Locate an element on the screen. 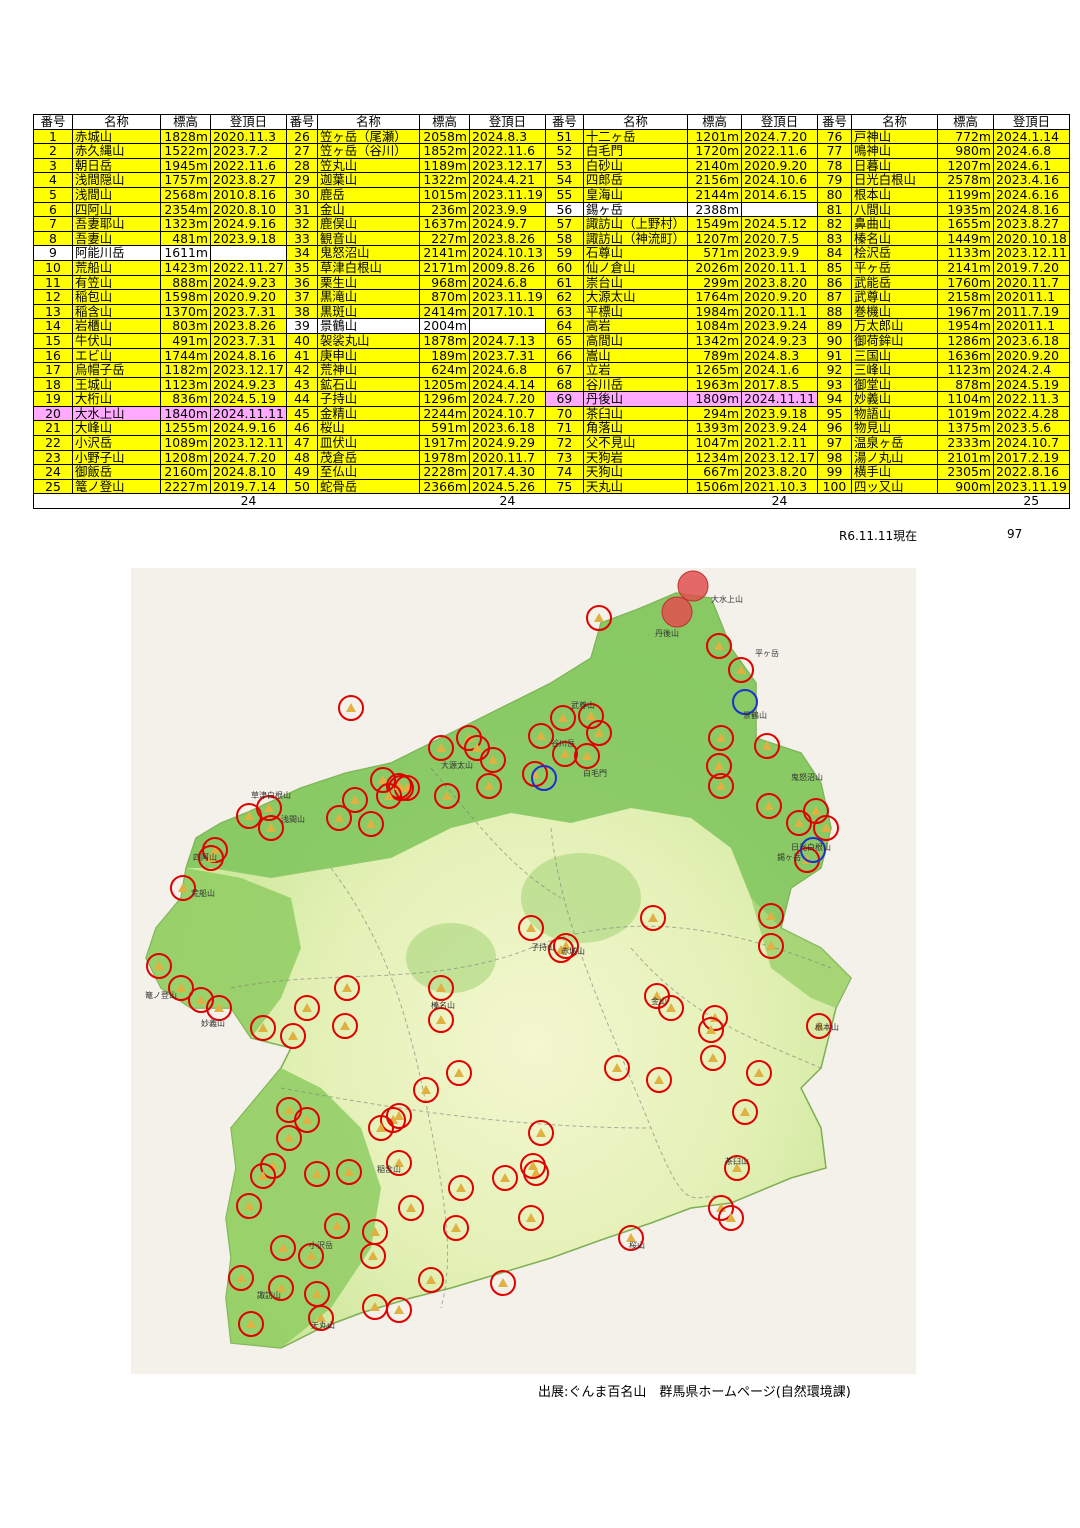  cell-name: 吾妻耶山 is located at coordinates (116, 224).